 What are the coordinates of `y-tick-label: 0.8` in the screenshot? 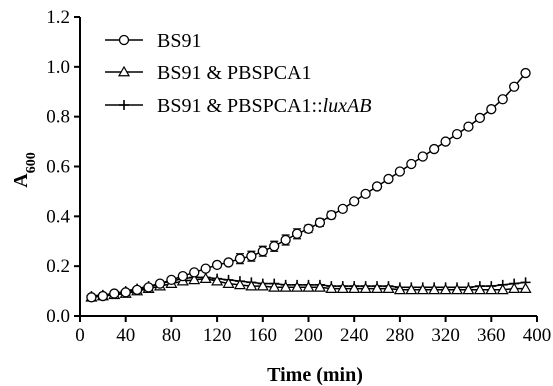 It's located at (58, 117).